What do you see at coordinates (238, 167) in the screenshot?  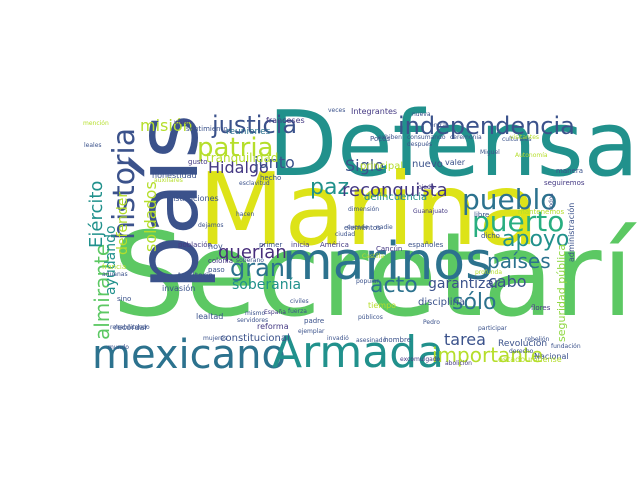 I see `word: Hidalgo` at bounding box center [238, 167].